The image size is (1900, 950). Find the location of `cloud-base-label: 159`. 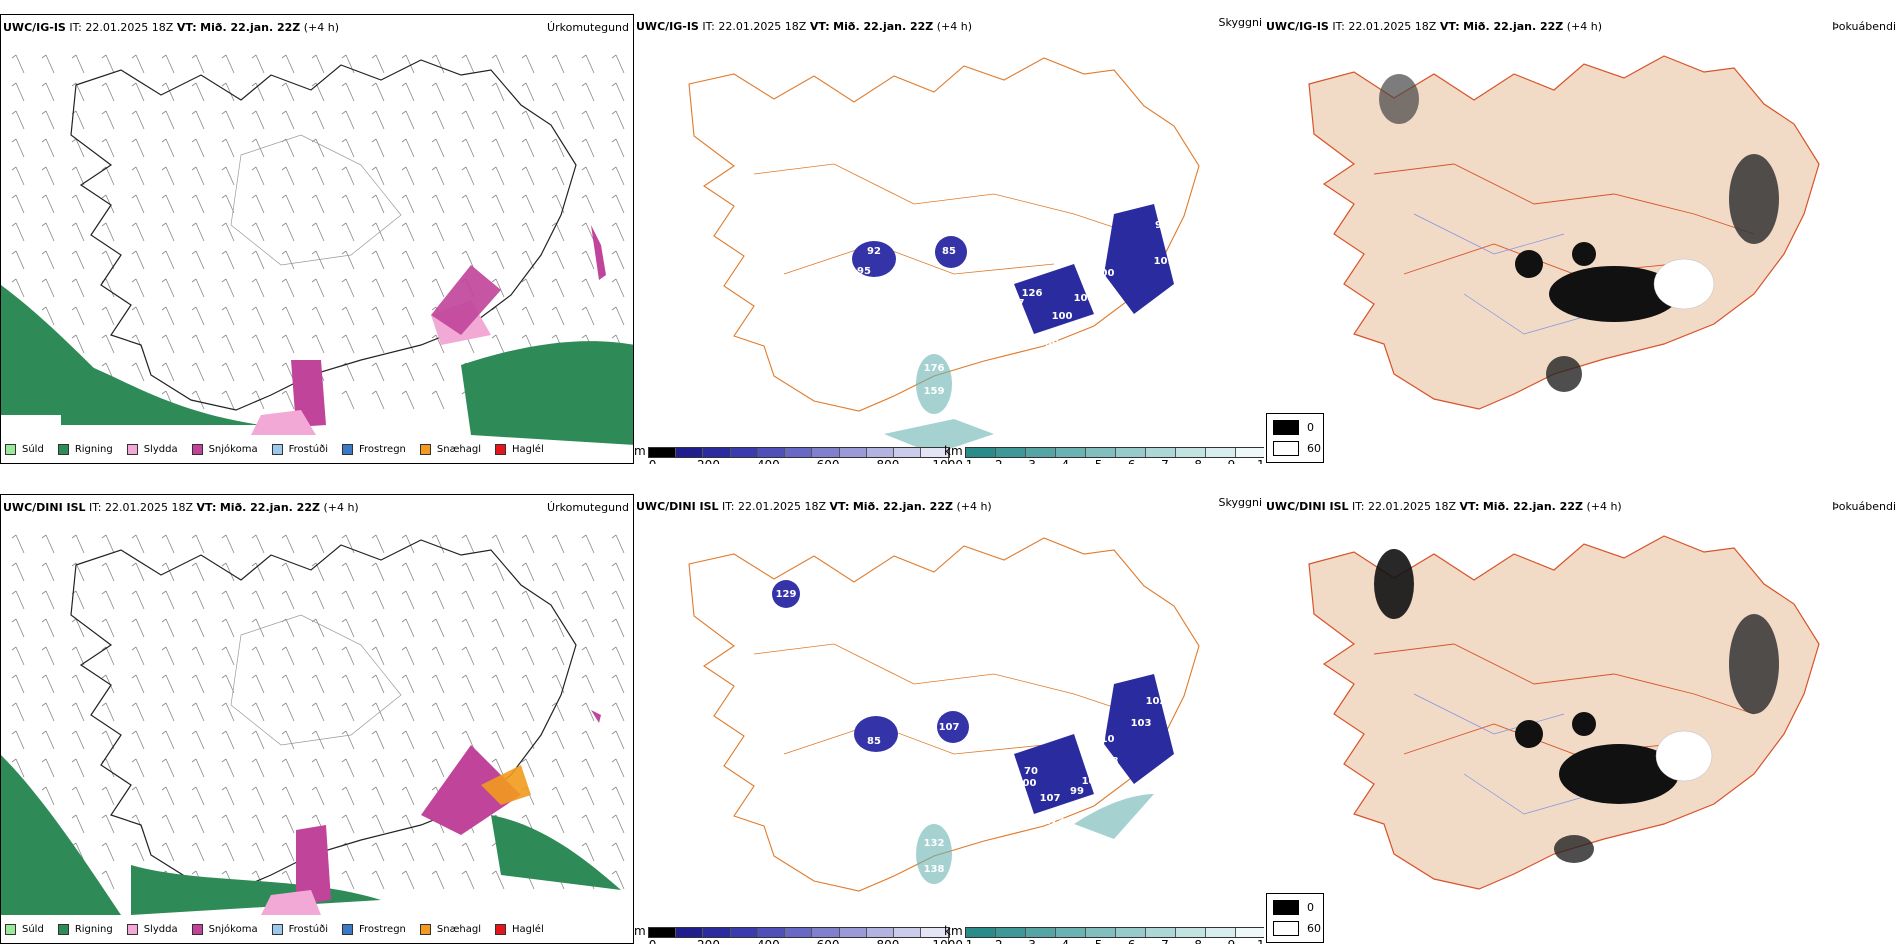

cloud-base-label: 159 is located at coordinates (934, 391).